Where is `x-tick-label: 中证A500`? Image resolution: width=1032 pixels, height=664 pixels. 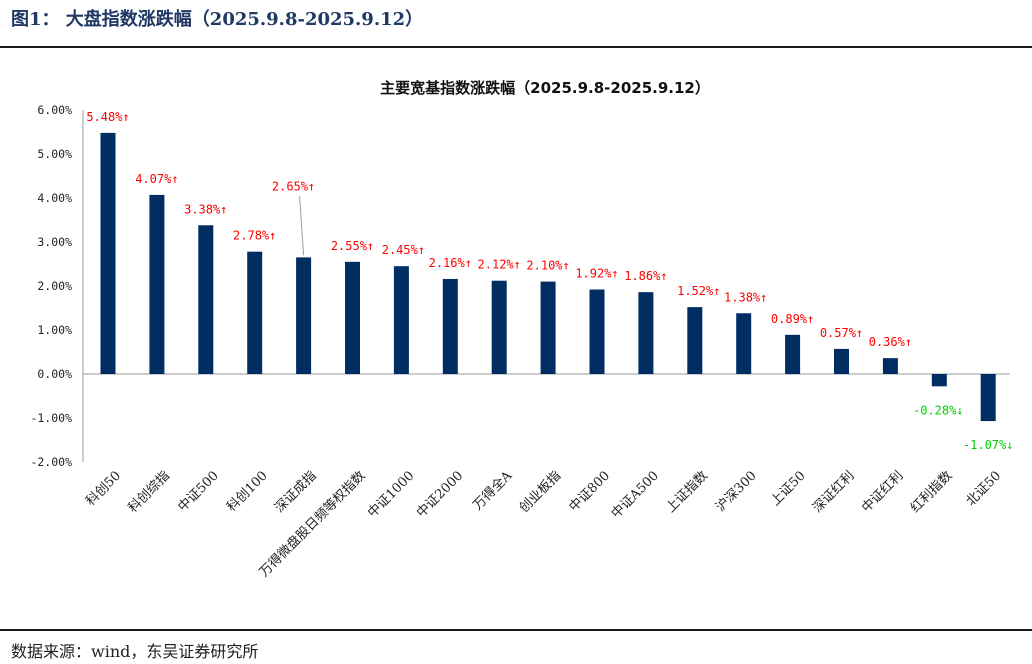 x-tick-label: 中证A500 is located at coordinates (635, 494).